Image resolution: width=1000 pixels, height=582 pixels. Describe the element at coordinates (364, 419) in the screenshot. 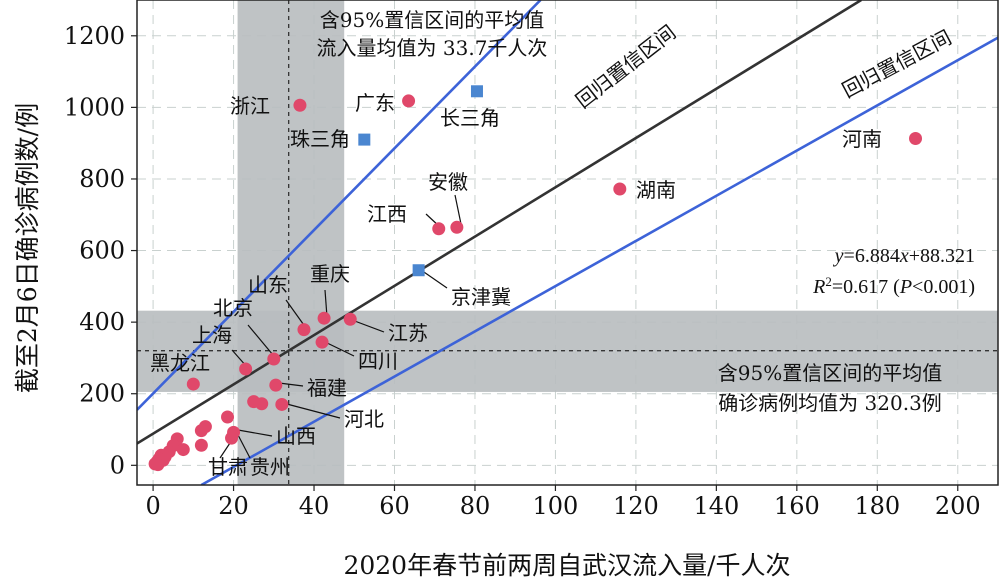

I see `point-label: 河北` at that location.